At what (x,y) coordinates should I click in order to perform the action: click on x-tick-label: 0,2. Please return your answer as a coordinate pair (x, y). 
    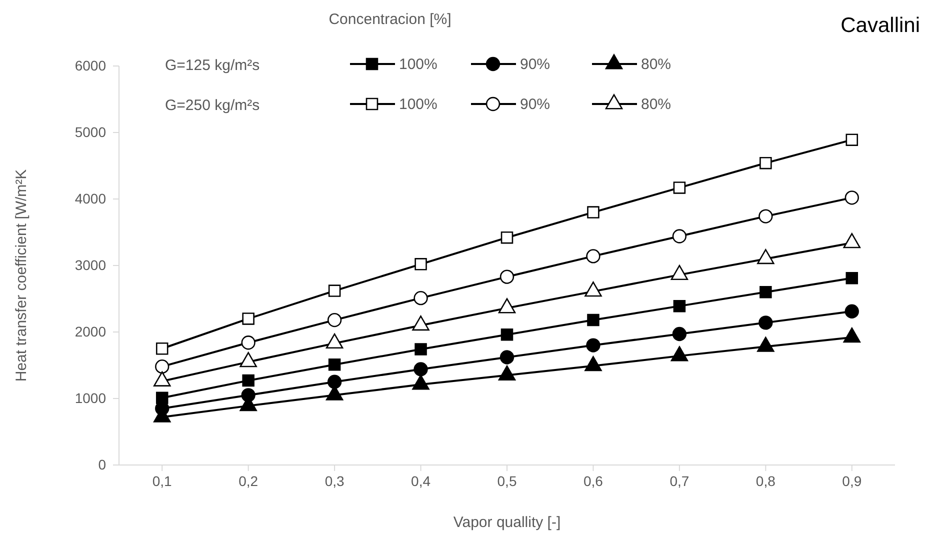
    Looking at the image, I should click on (248, 481).